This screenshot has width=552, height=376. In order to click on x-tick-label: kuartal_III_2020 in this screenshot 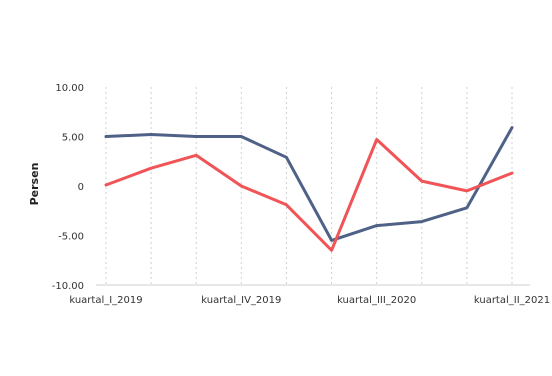, I will do `click(376, 300)`.